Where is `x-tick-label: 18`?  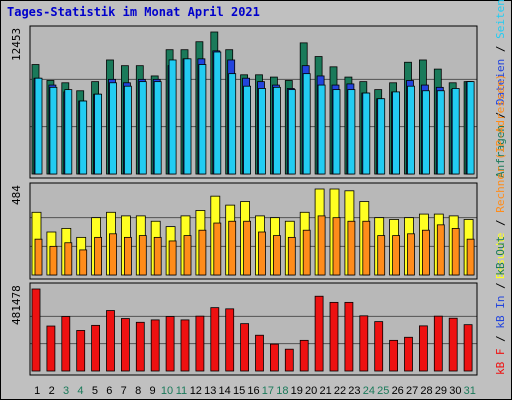 x-tick-label: 18 is located at coordinates (282, 391).